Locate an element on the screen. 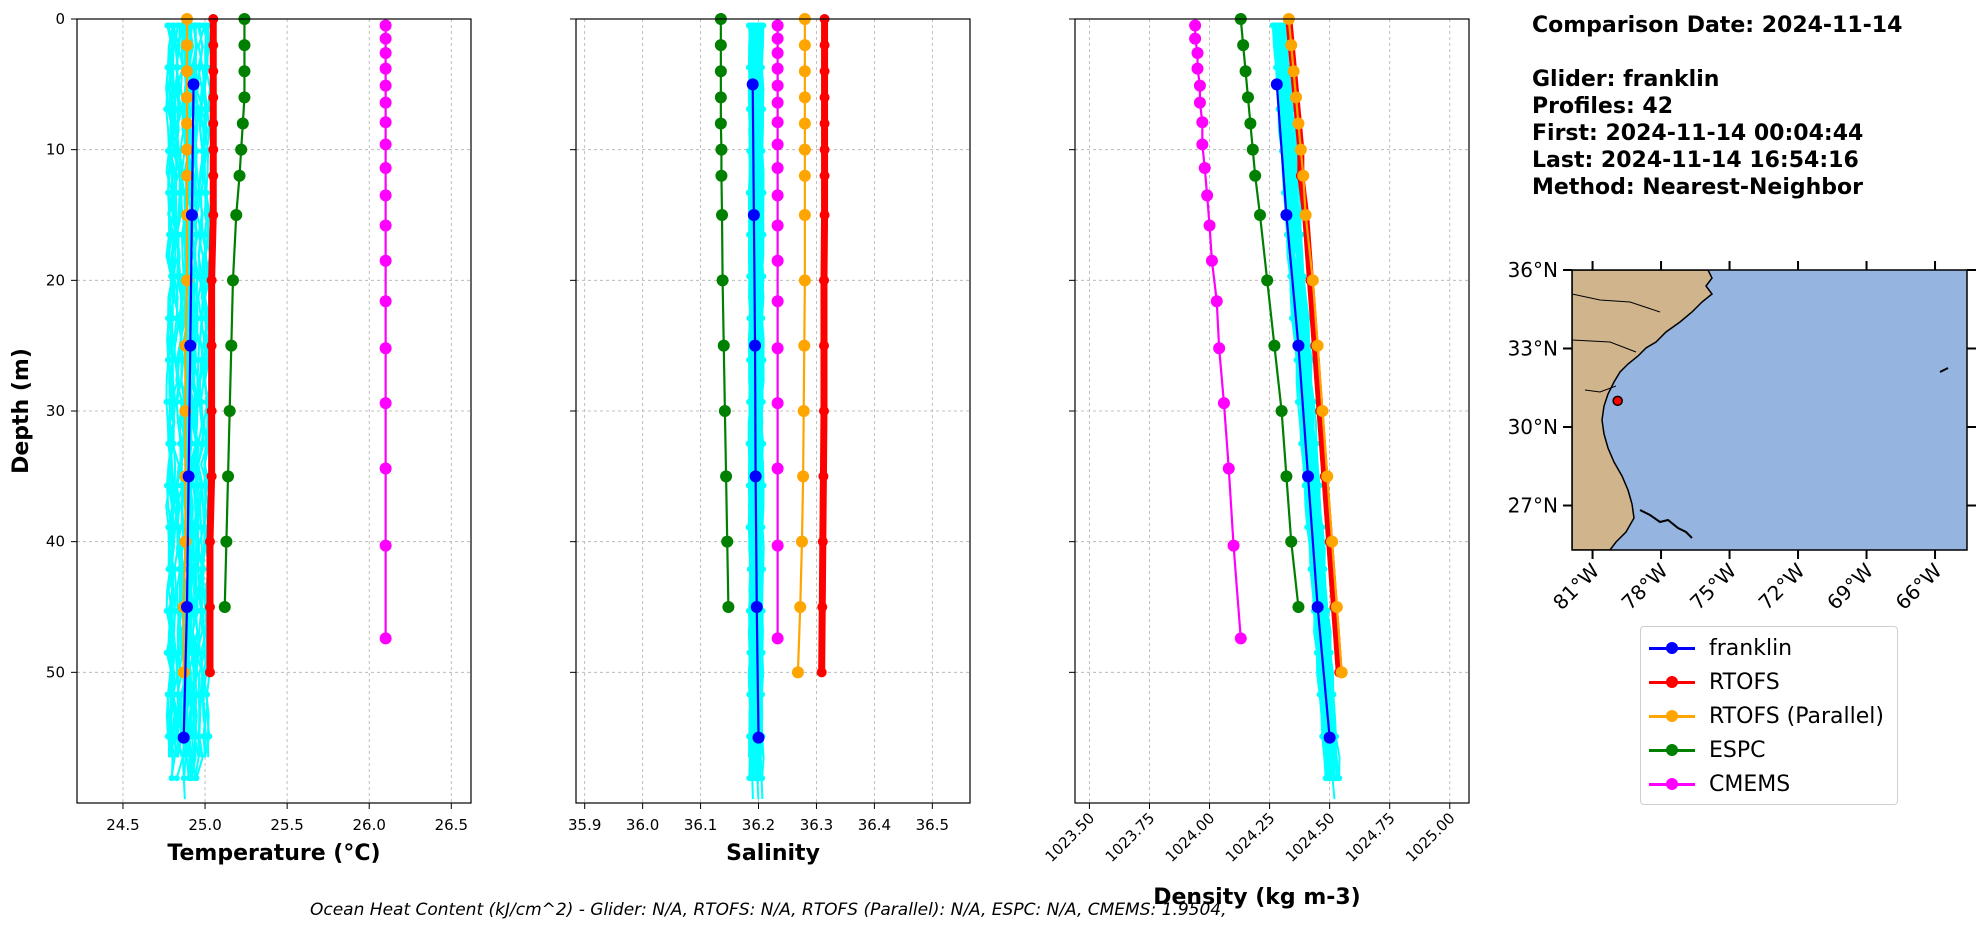 This screenshot has width=1978, height=934. legend-label: ESPC is located at coordinates (1737, 750).